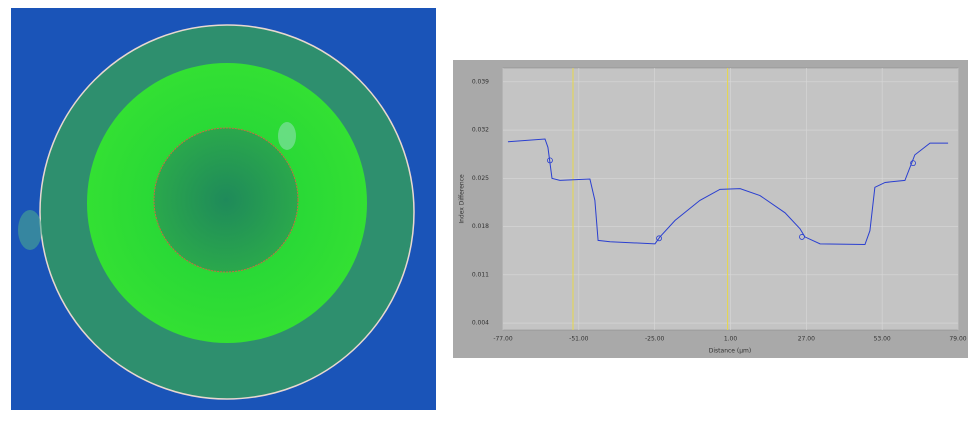 This screenshot has width=976, height=427. Describe the element at coordinates (730, 351) in the screenshot. I see `x-axis-title: Distance (µm)` at that location.